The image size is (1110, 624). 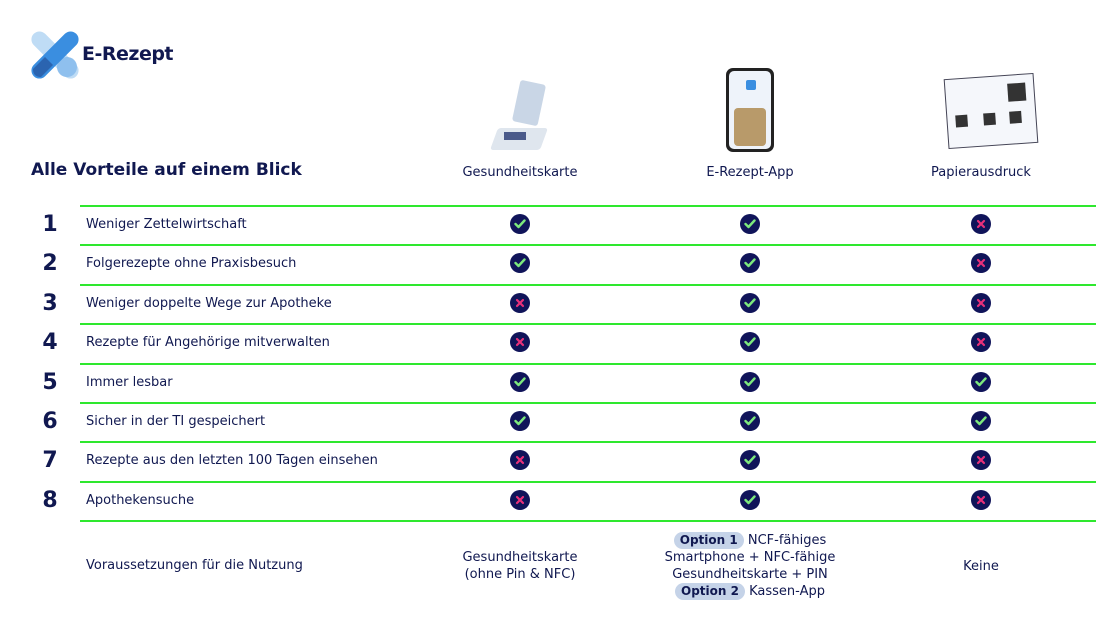 What do you see at coordinates (50, 303) in the screenshot?
I see `row-number: 3` at bounding box center [50, 303].